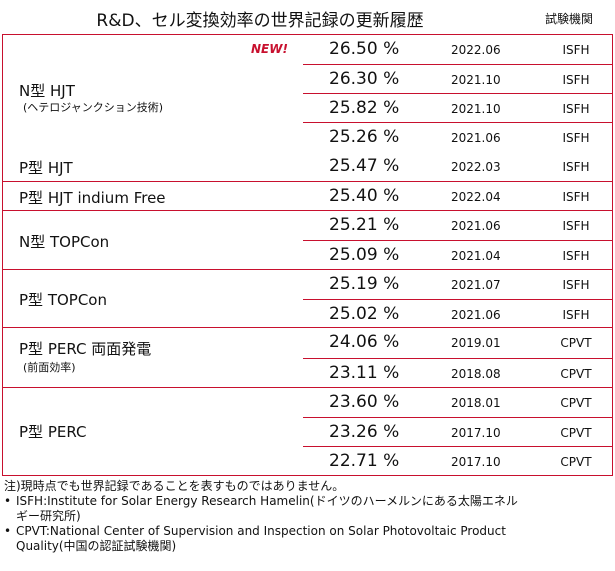  I want to click on efficiency-value: 25.47 %, so click(364, 166).